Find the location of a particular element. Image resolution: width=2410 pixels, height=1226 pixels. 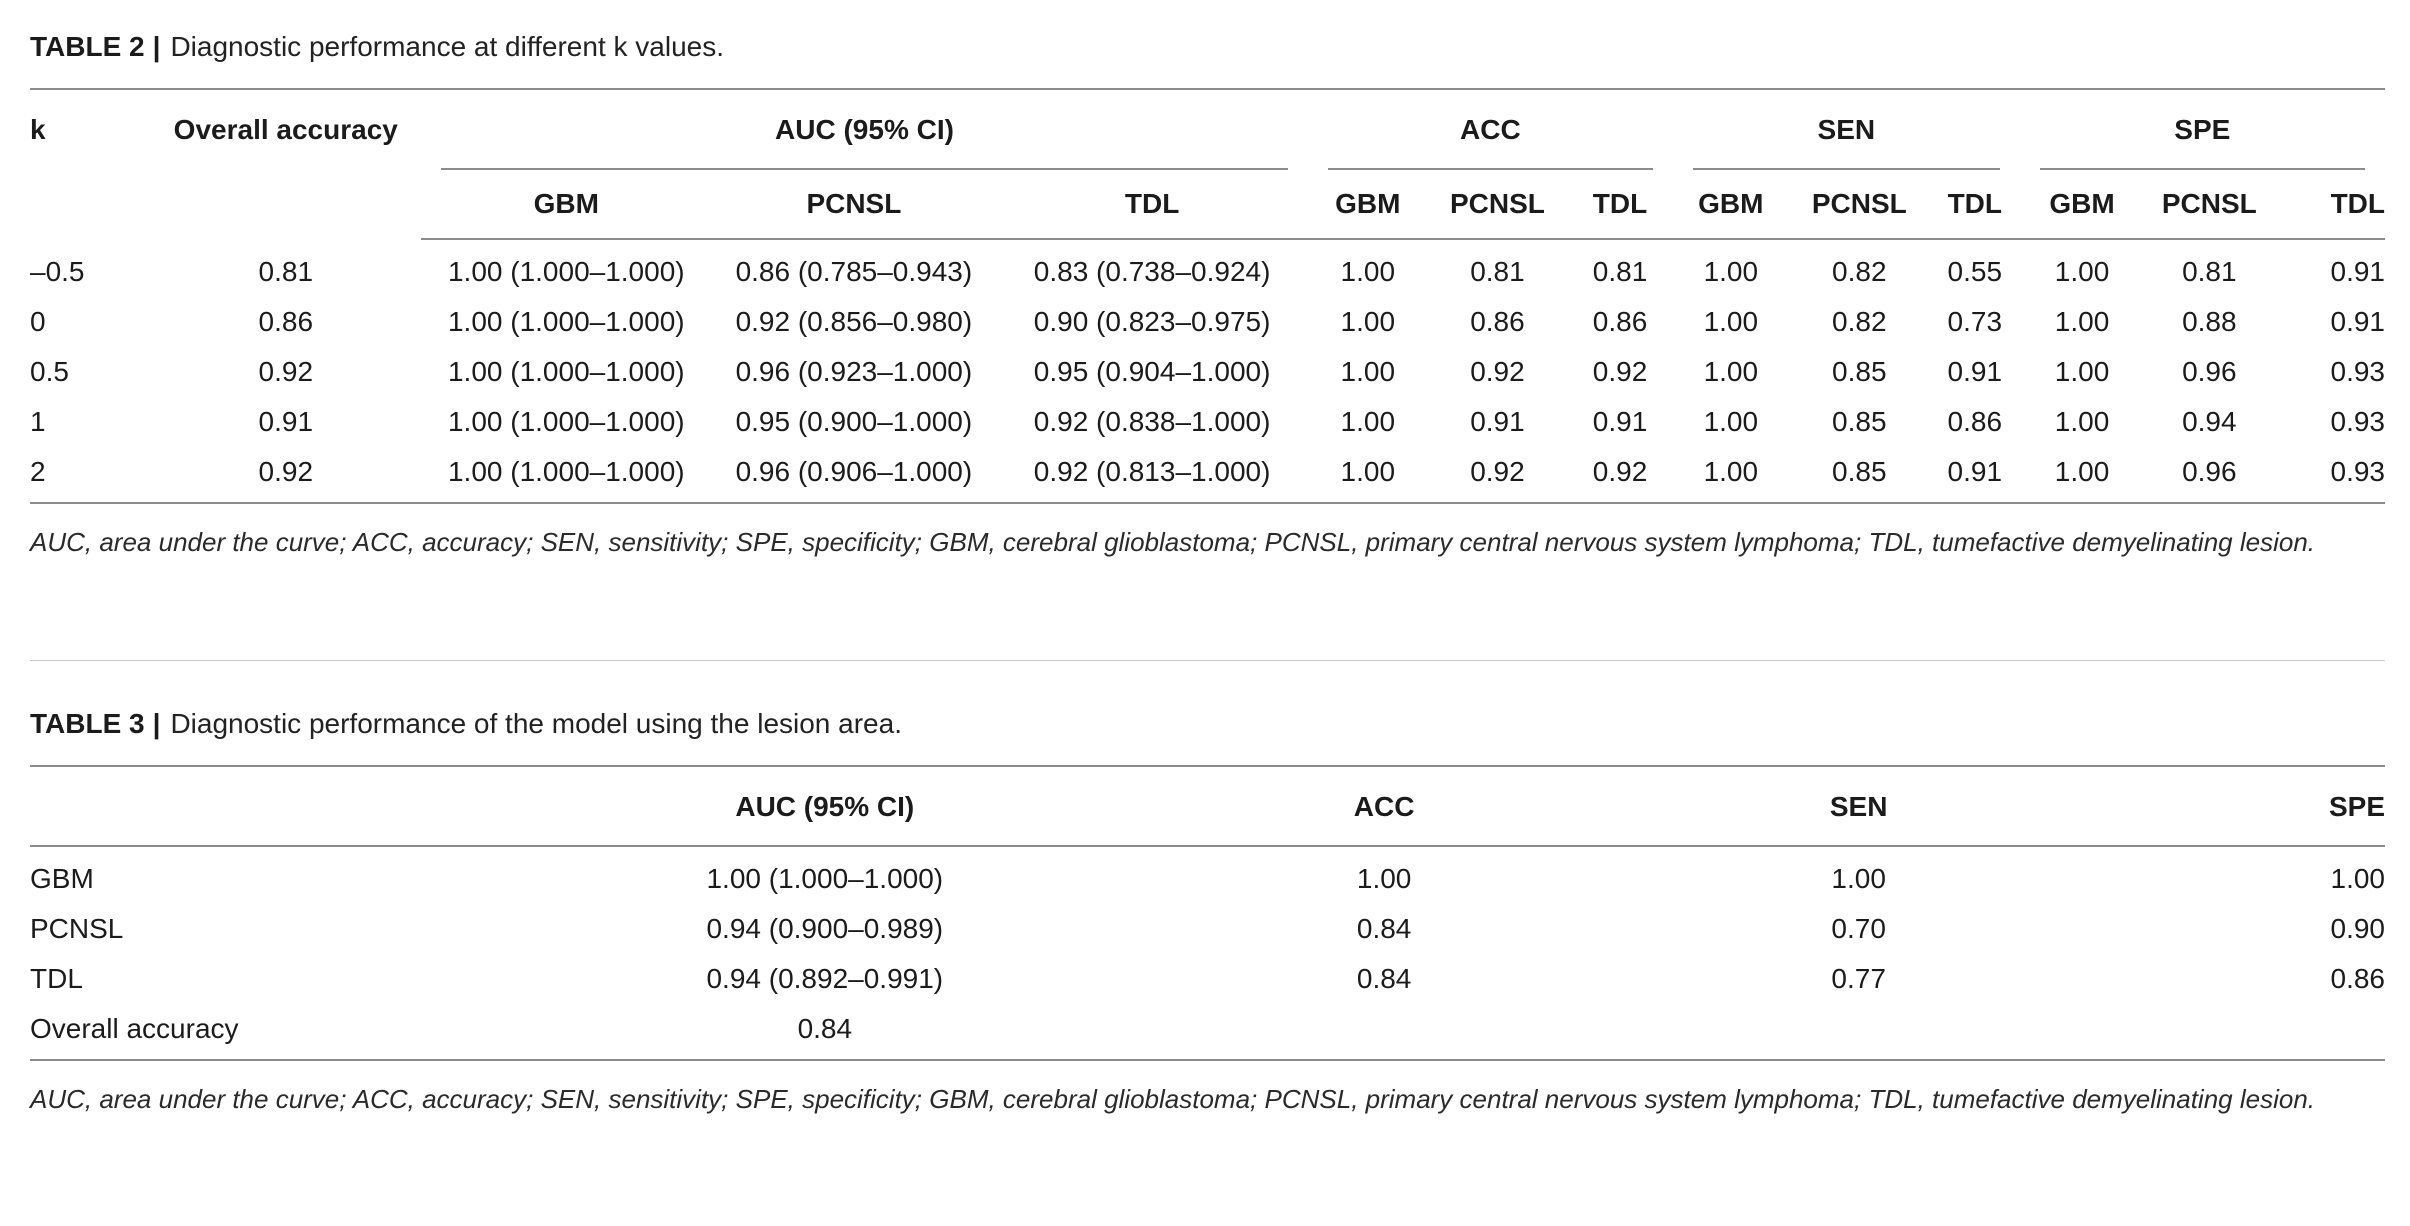

cell-sen: 0.77 is located at coordinates (1858, 978).